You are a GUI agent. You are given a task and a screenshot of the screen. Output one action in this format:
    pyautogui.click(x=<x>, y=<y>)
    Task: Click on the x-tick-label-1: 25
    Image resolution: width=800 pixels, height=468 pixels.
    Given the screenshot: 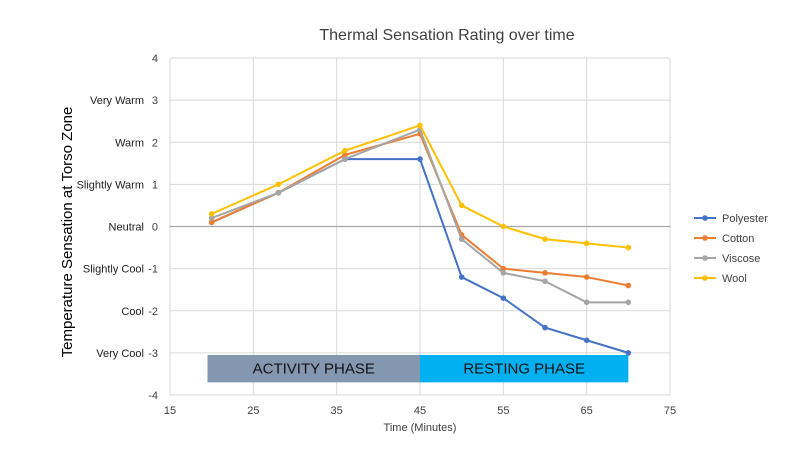 What is the action you would take?
    pyautogui.click(x=253, y=411)
    